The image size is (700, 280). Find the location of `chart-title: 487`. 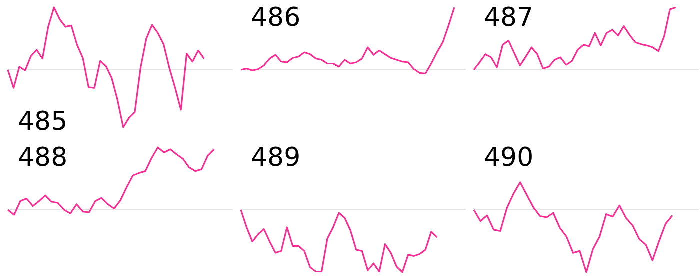

chart-title: 487 is located at coordinates (509, 18).